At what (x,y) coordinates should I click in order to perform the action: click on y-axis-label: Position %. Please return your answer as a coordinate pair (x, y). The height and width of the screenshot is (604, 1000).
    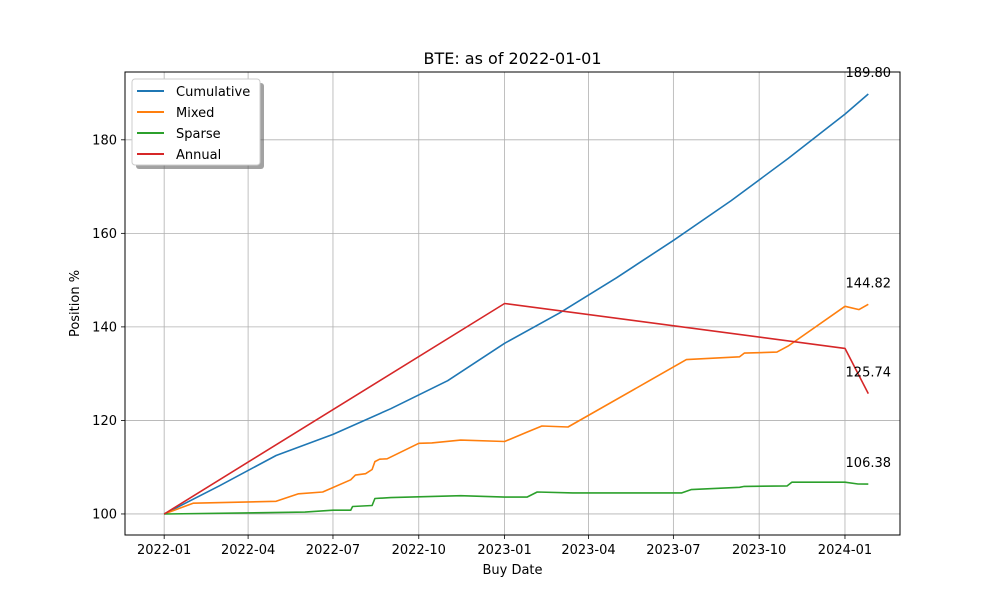
    Looking at the image, I should click on (75, 303).